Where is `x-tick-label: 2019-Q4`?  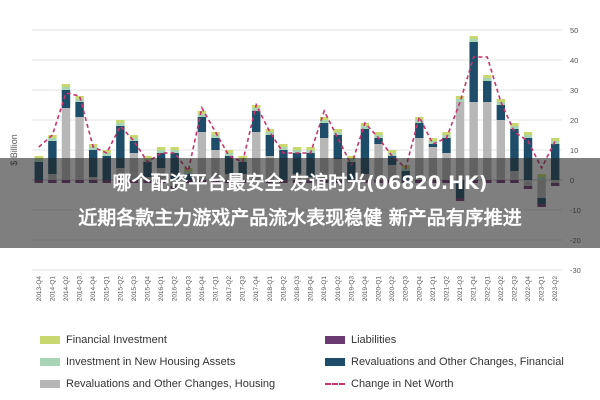
x-tick-label: 2019-Q4 is located at coordinates (365, 289).